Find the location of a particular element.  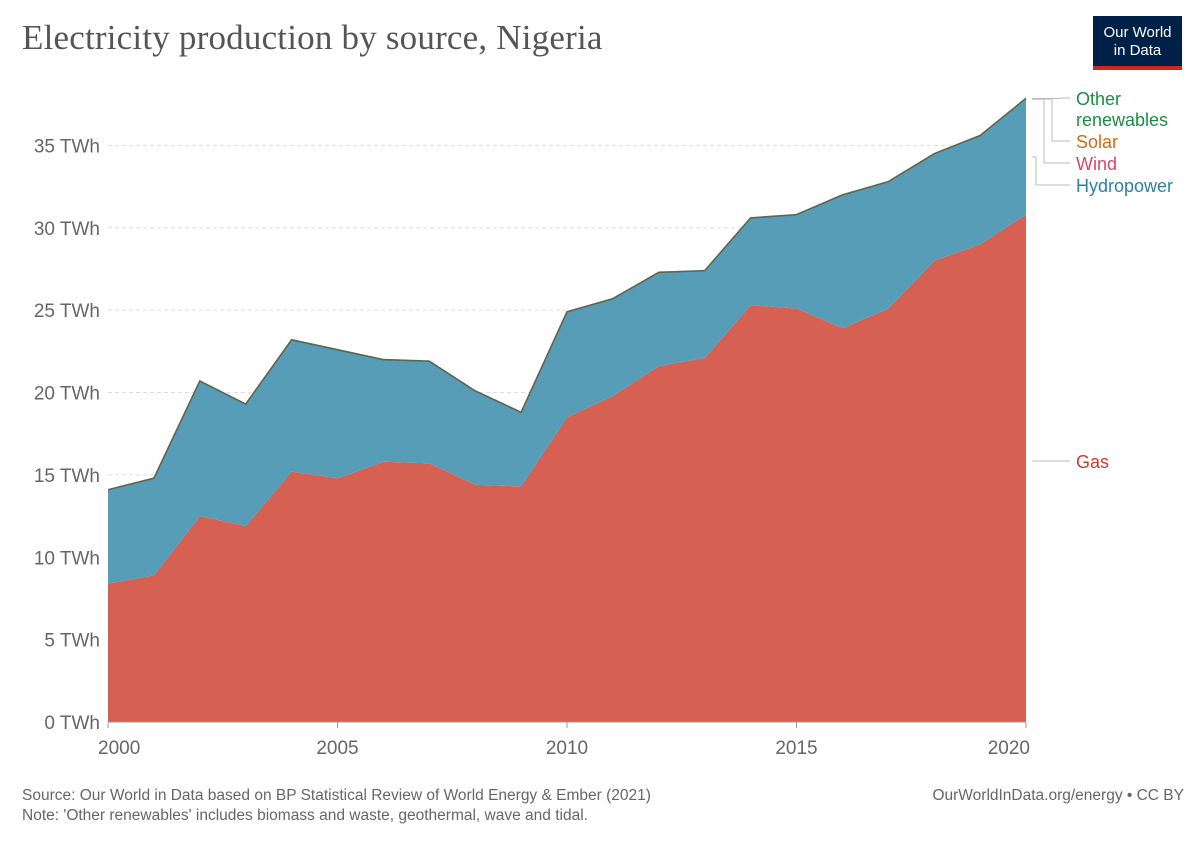

x-tick-label: 2020 is located at coordinates (1009, 748).